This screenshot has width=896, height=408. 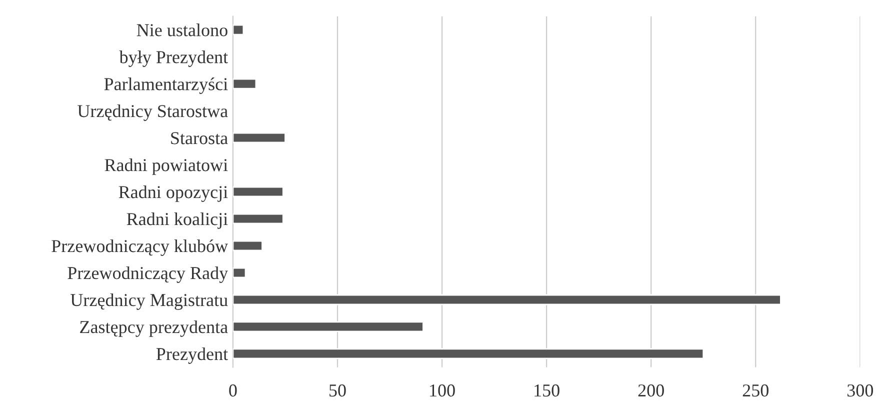 I want to click on y-tick-label: Radni powiatowi, so click(x=166, y=166).